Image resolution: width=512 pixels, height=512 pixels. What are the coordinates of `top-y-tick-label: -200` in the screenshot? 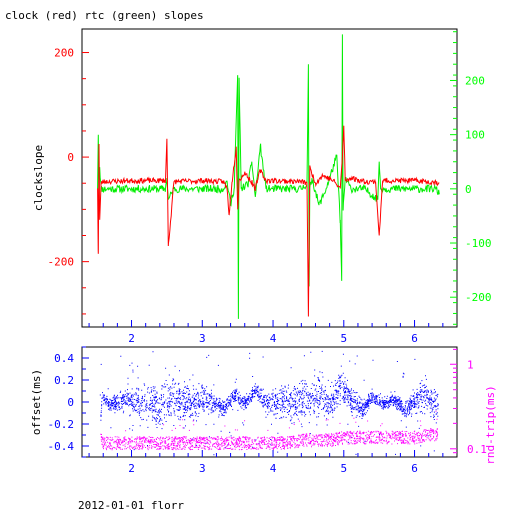 It's located at (61, 262).